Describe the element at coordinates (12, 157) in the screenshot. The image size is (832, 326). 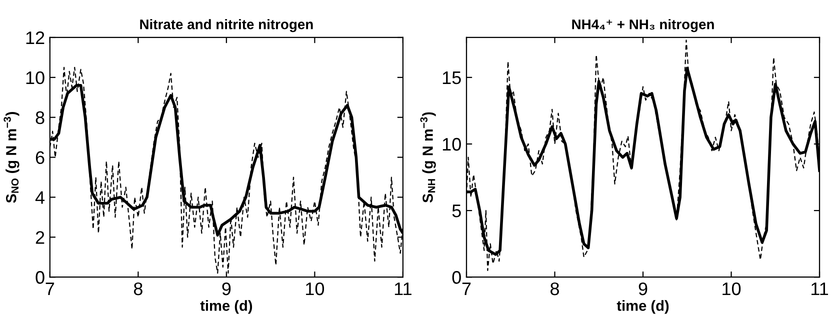
I see `y-axis-title: S$_{NO}$ (g N m$^{−3}$)` at that location.